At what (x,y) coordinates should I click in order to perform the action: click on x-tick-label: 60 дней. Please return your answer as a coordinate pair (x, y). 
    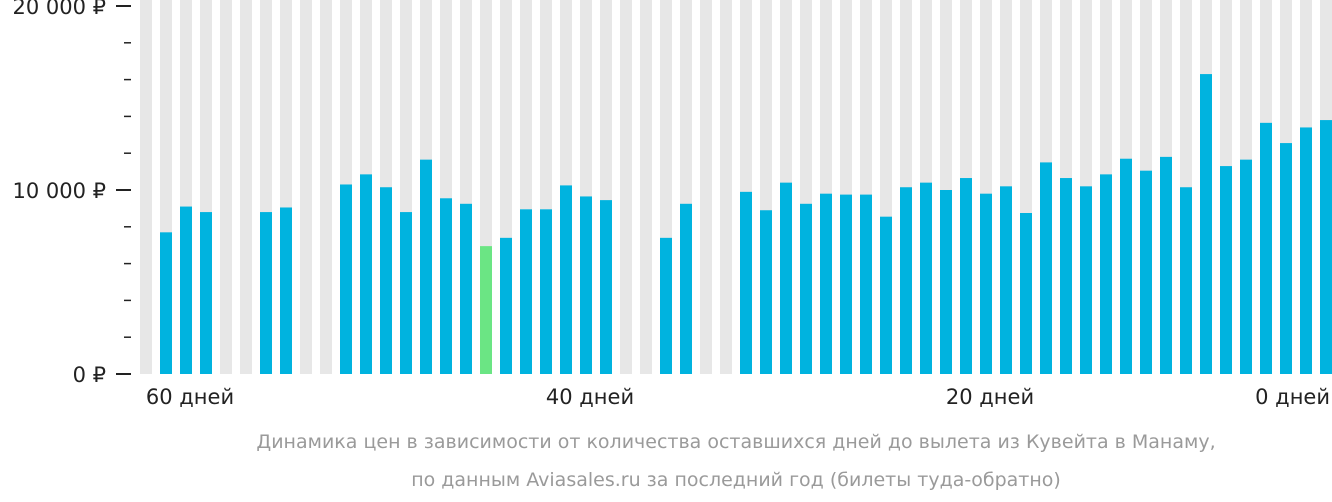
    Looking at the image, I should click on (190, 397).